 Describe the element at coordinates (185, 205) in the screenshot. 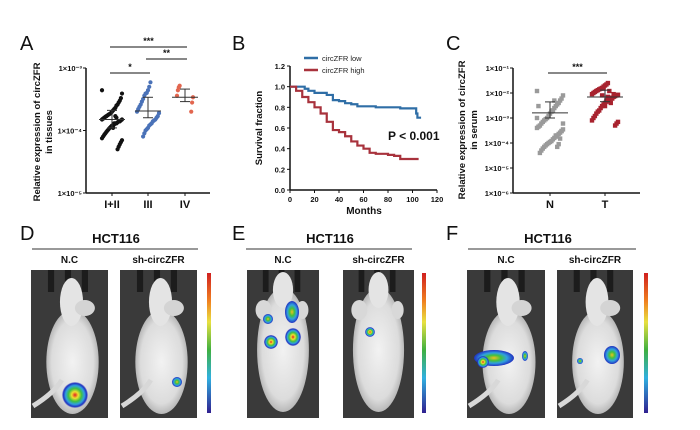

I see `x-tick-label: IV` at that location.